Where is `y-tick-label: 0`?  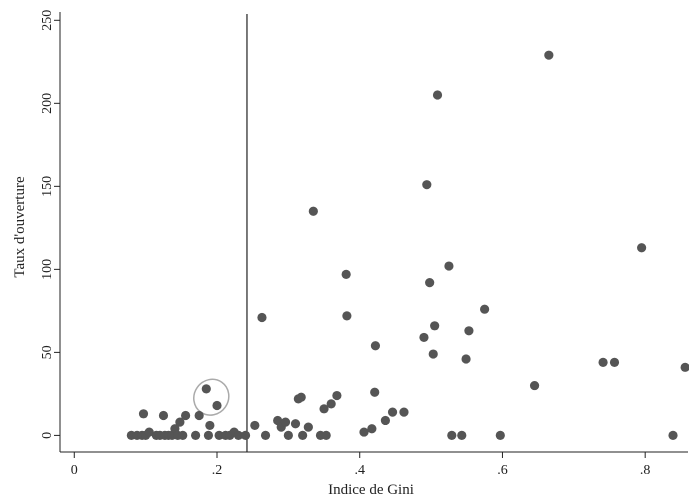 y-tick-label: 0 is located at coordinates (47, 435).